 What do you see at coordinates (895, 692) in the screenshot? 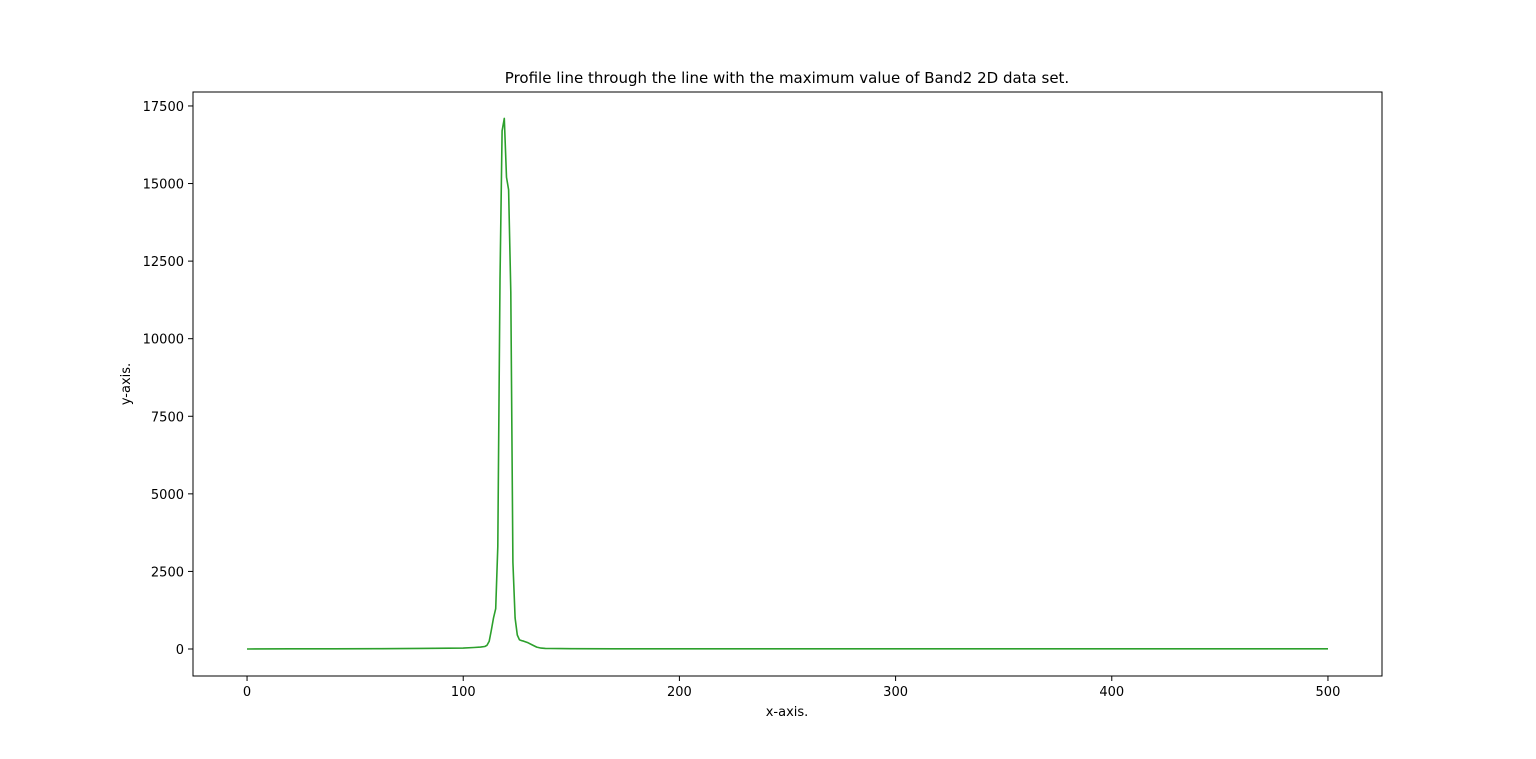
I see `x-tick-label: 300` at bounding box center [895, 692].